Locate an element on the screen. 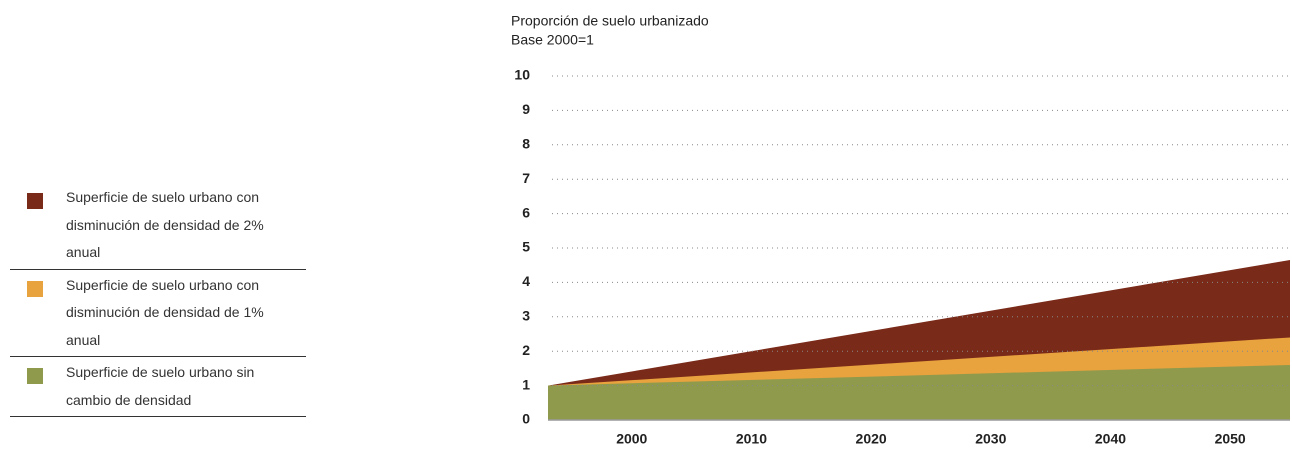 Image resolution: width=1292 pixels, height=463 pixels. y-tick-label: 8 is located at coordinates (526, 144).